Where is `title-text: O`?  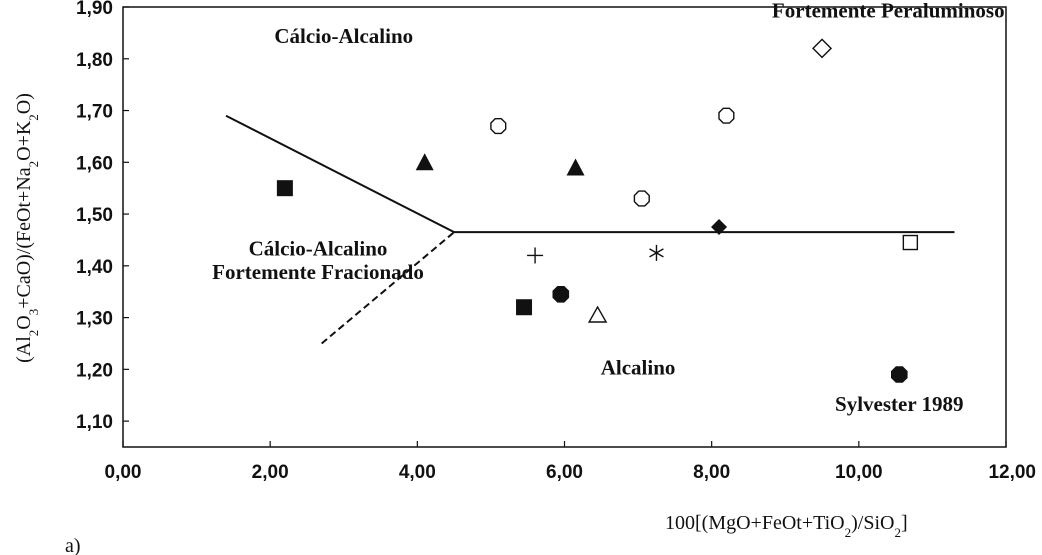
title-text: O is located at coordinates (24, 322).